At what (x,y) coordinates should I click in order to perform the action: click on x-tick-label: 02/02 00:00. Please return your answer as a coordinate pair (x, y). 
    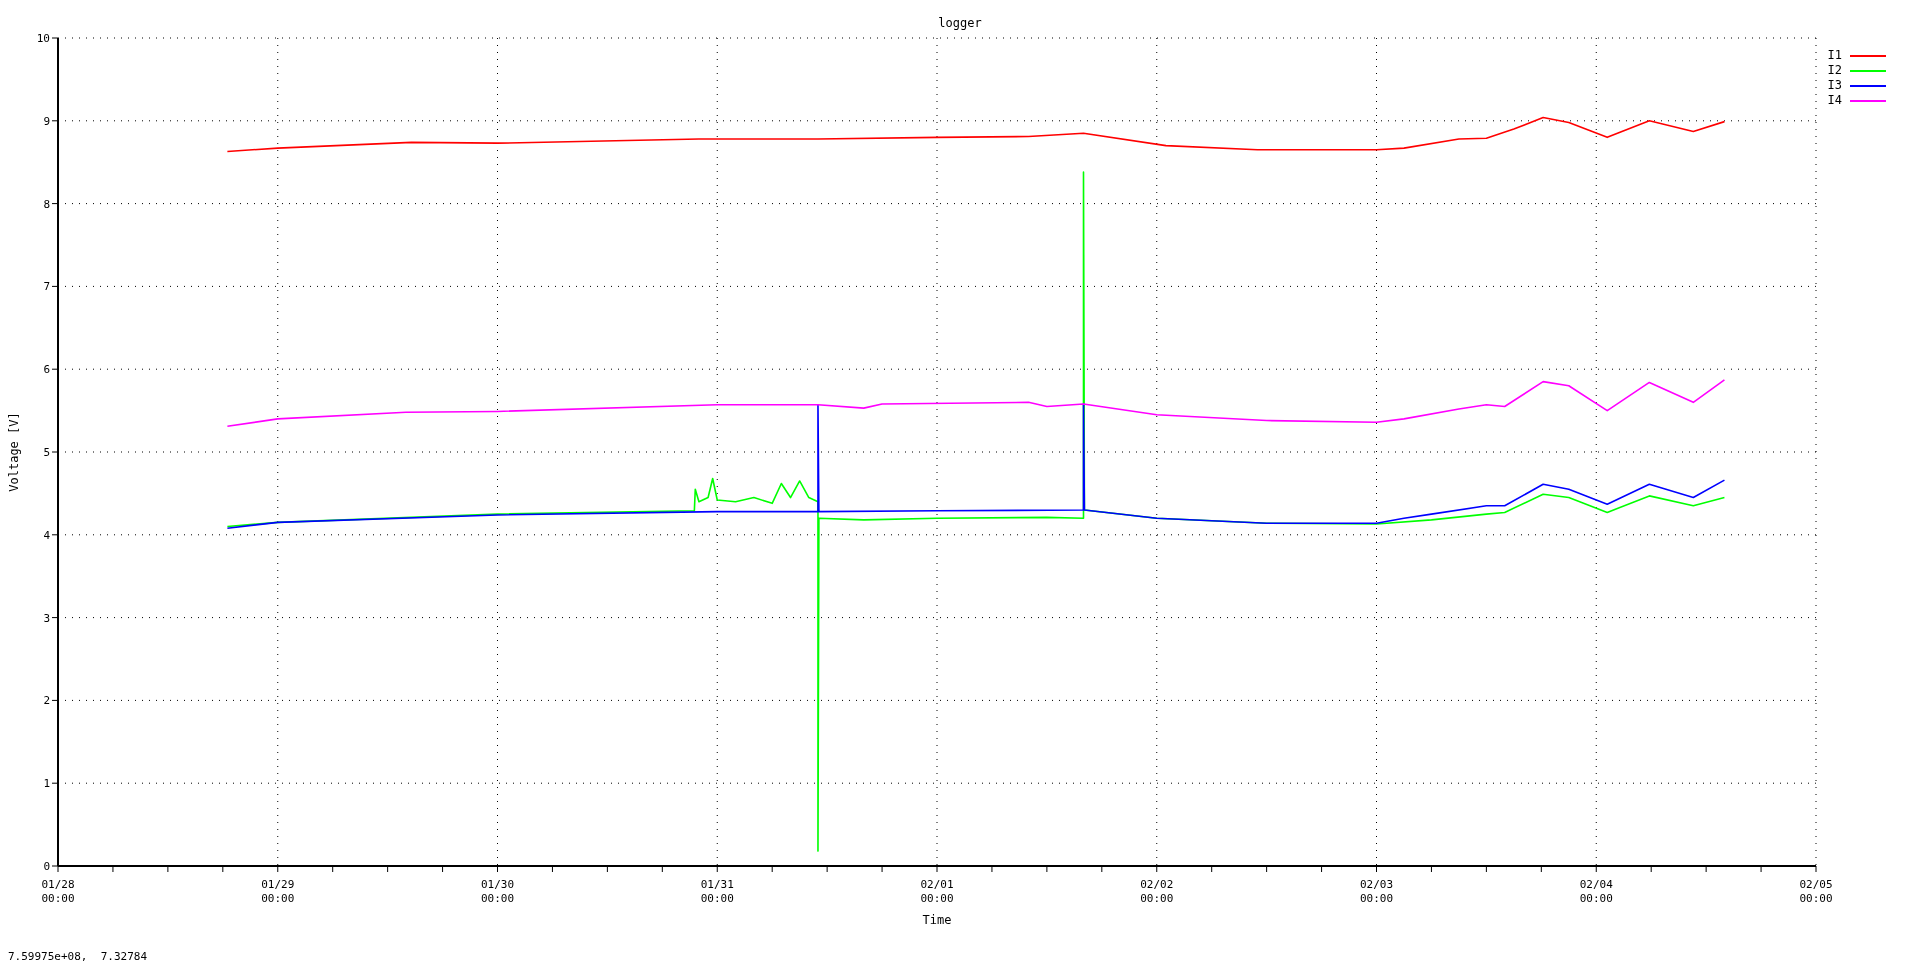
    Looking at the image, I should click on (1157, 891).